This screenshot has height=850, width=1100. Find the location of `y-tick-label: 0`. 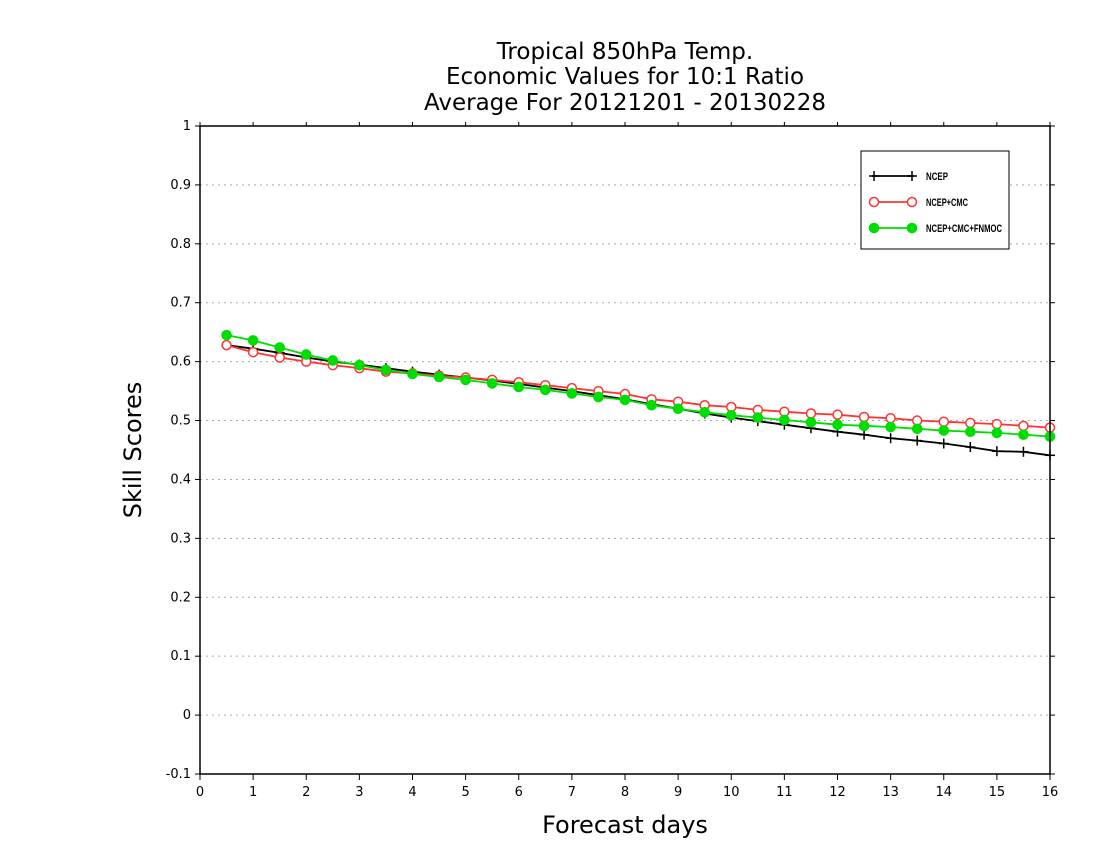

y-tick-label: 0 is located at coordinates (187, 715).